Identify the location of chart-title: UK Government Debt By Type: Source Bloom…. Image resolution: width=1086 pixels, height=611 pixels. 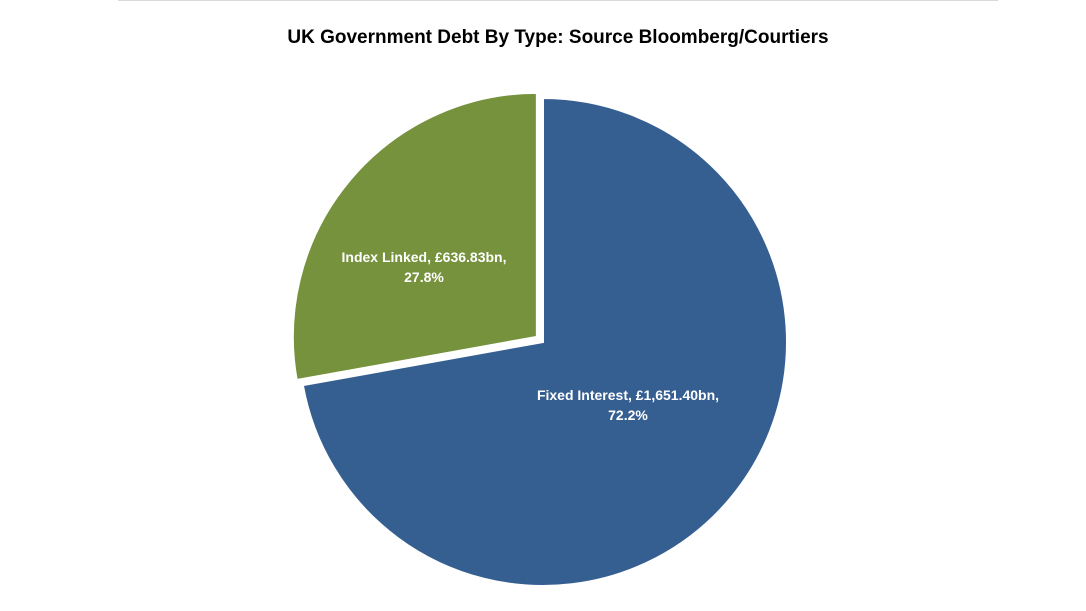
(558, 37).